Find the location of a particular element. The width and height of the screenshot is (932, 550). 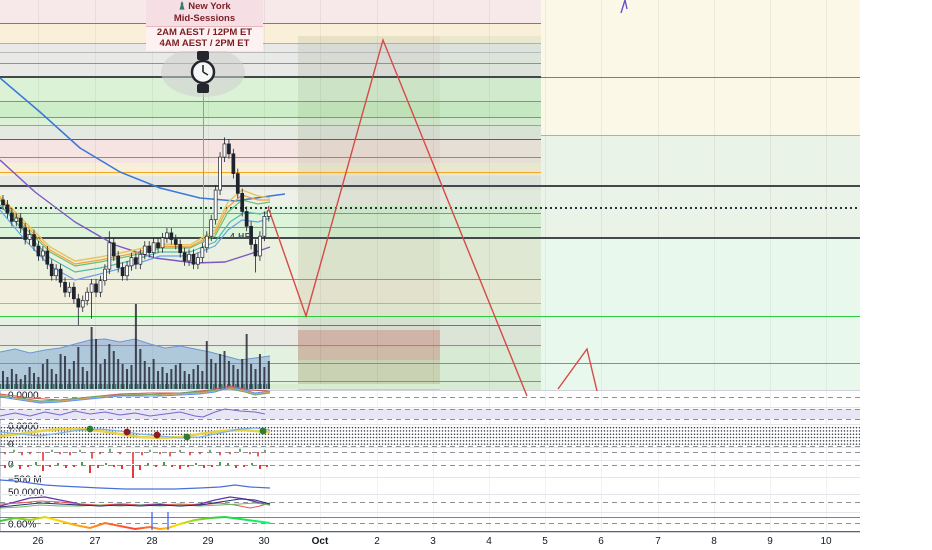

price-label: 0 is located at coordinates (11, 445).